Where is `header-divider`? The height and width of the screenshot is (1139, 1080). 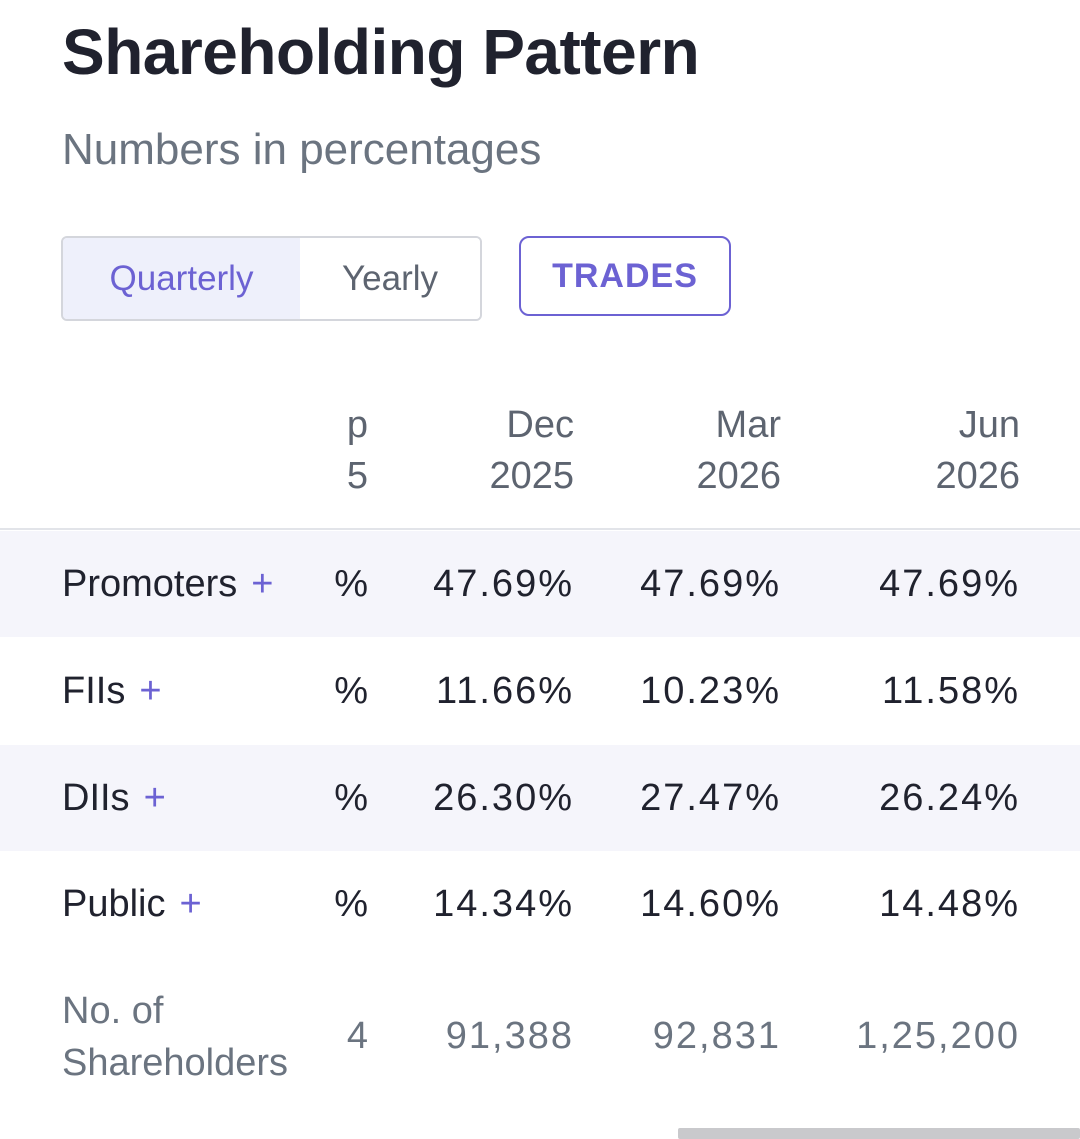
header-divider is located at coordinates (540, 529).